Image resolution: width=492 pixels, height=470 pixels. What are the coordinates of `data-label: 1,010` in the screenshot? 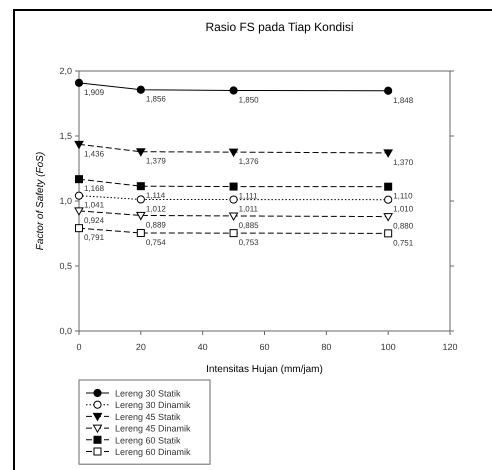 It's located at (403, 209).